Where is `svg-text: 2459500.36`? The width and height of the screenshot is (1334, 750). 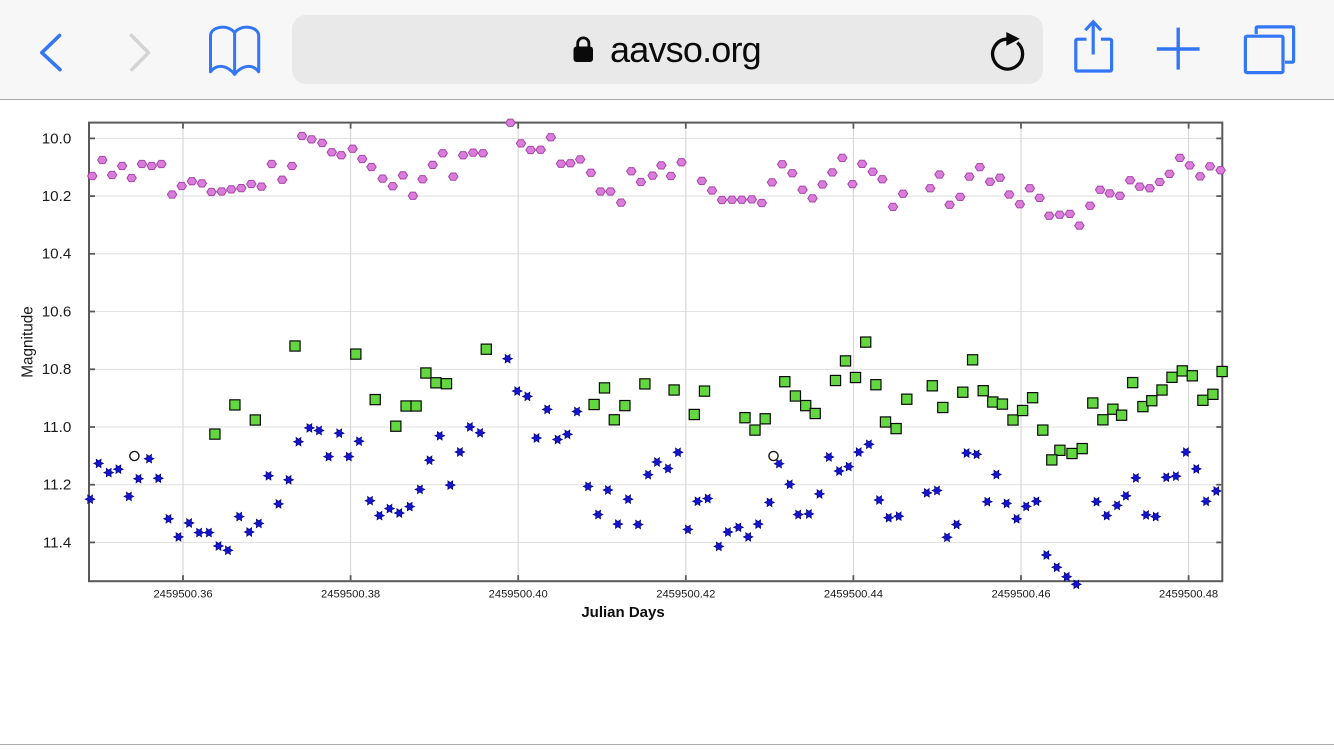
svg-text: 2459500.36 is located at coordinates (182, 595).